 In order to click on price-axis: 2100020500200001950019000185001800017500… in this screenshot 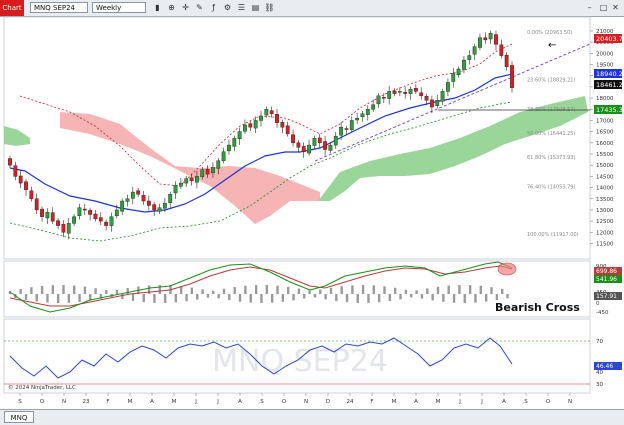, I will do `click(602, 138)`.